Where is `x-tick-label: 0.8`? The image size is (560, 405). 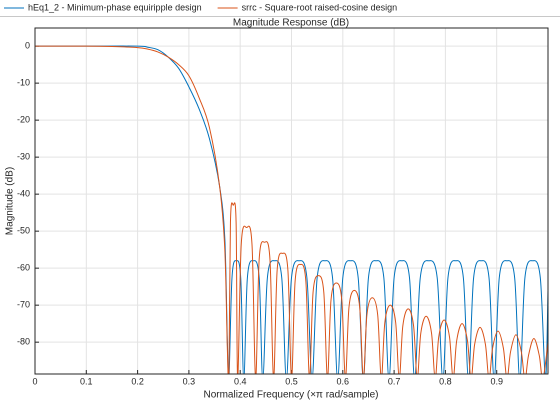 x-tick-label: 0.8 is located at coordinates (445, 381).